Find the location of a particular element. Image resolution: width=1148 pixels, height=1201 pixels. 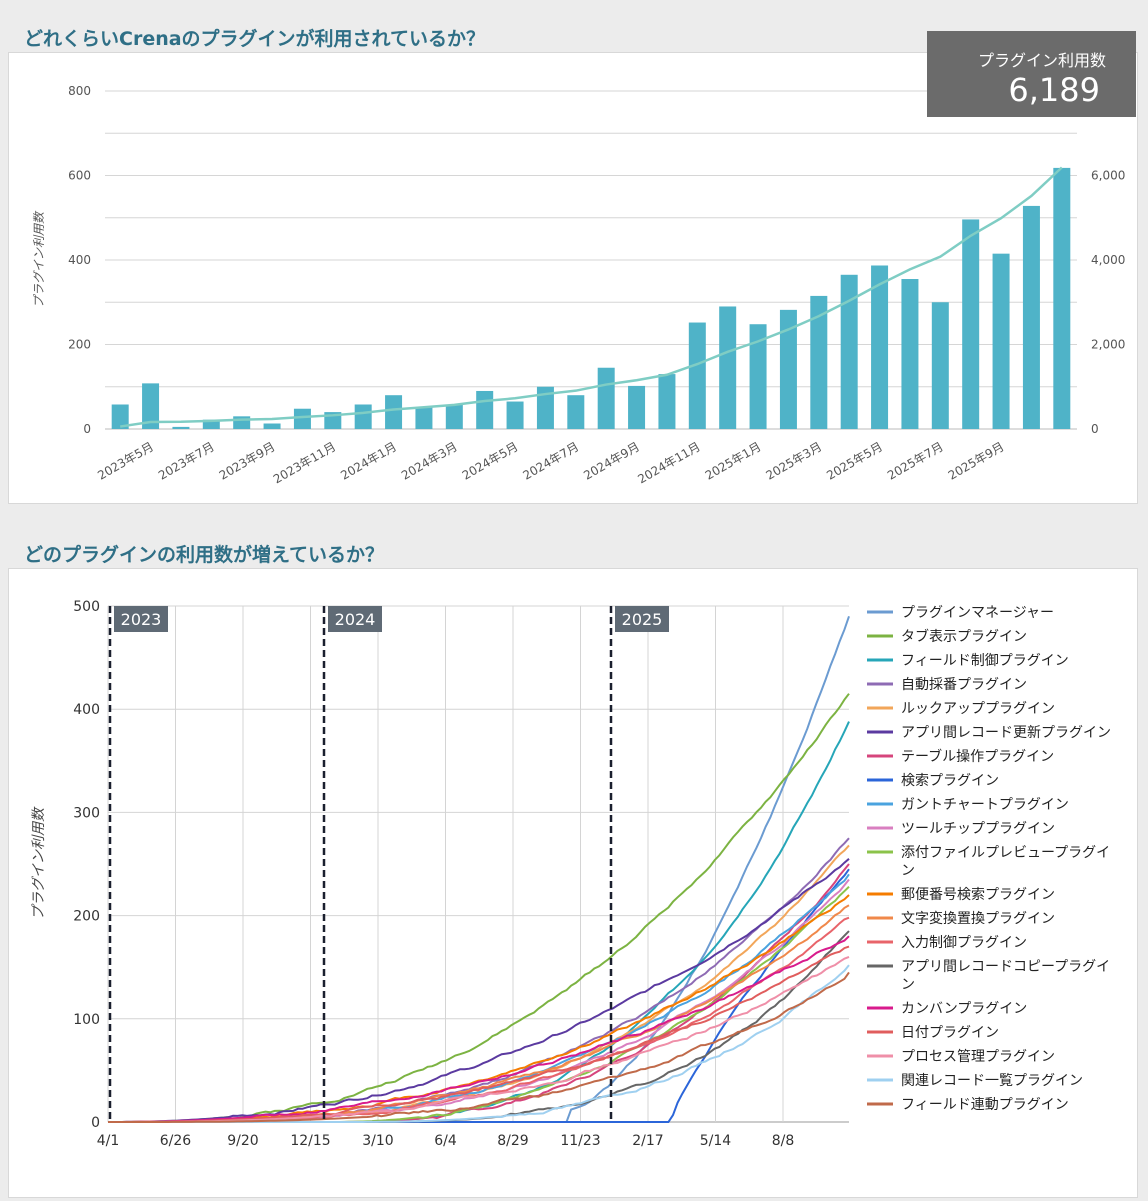

x-tick-label: 2025年3月 is located at coordinates (793, 460).